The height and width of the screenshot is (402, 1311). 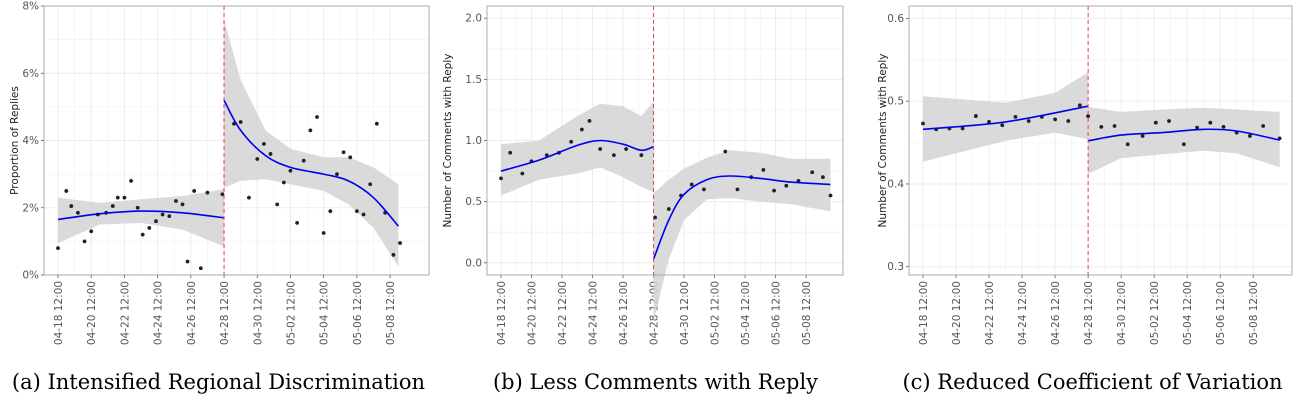 What do you see at coordinates (1089, 313) in the screenshot?
I see `x-tick-label-c: 04-28 12:00` at bounding box center [1089, 313].